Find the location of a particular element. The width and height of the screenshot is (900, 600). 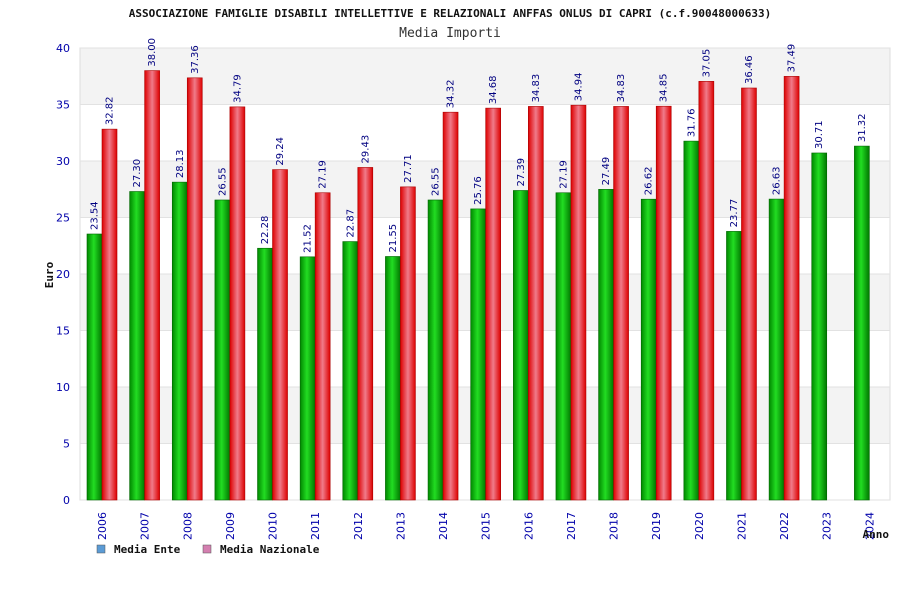

x-tick-label: 2020 is located at coordinates (699, 526).